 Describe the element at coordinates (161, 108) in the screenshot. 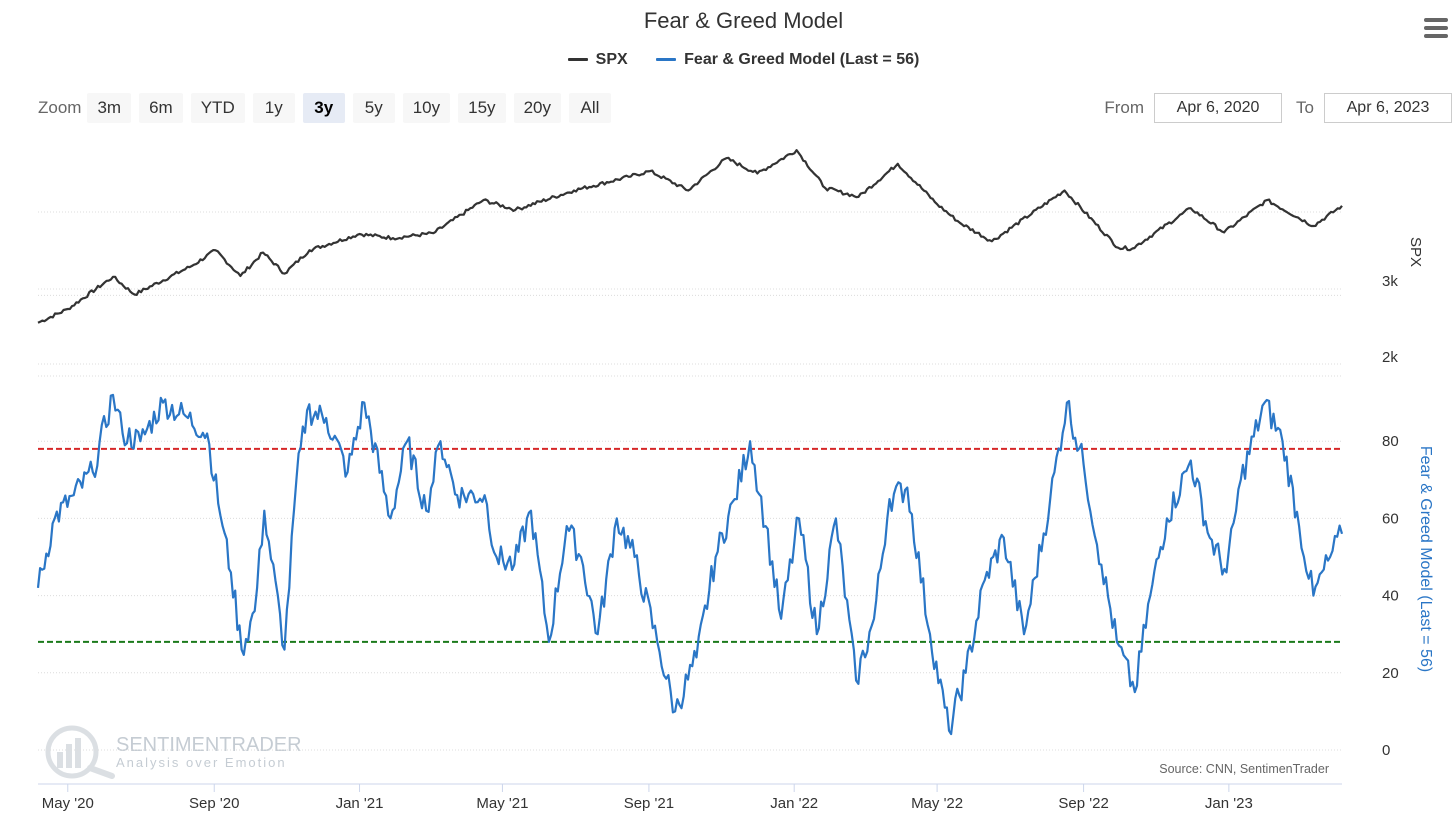

I see `zoom-button-6m: 6m` at that location.